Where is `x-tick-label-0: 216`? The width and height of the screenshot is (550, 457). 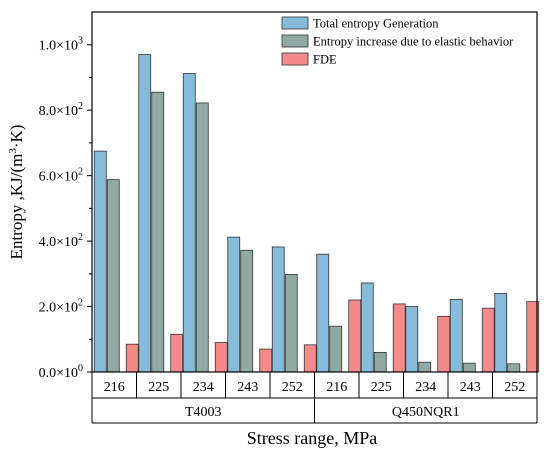
x-tick-label-0: 216 is located at coordinates (114, 387).